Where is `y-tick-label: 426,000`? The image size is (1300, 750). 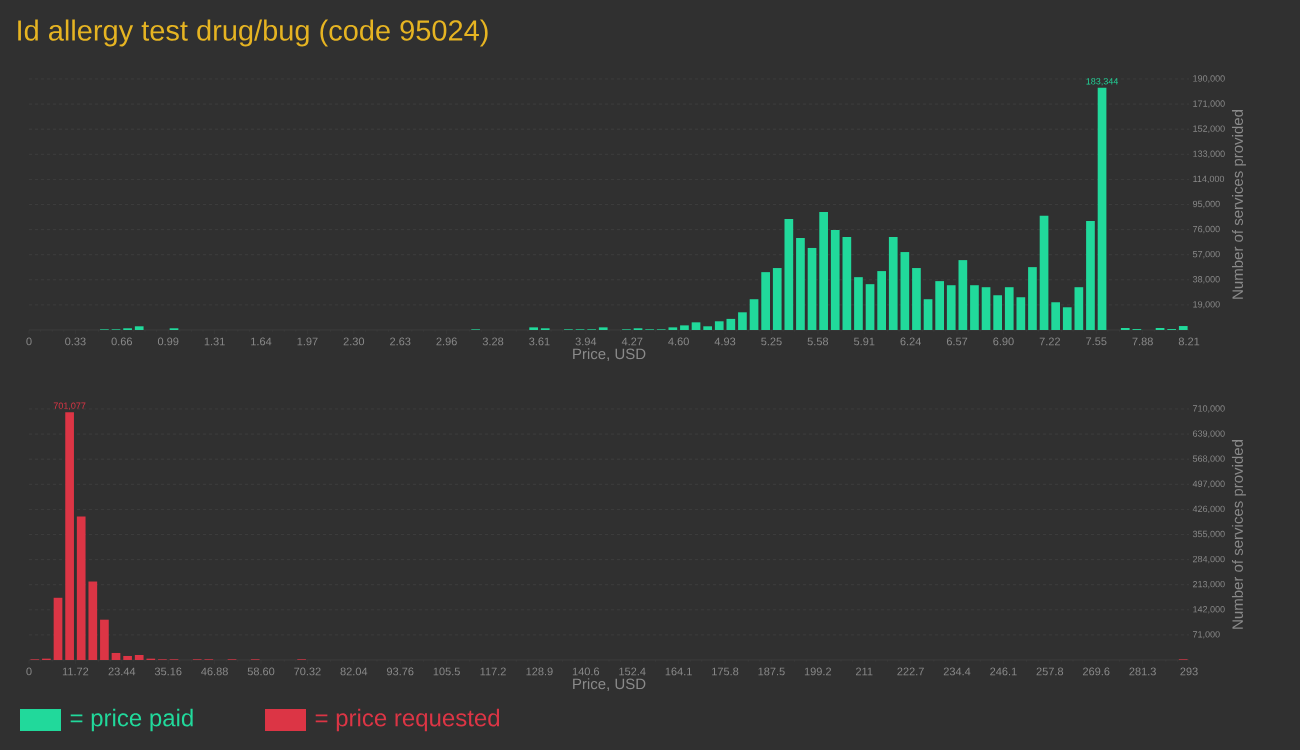
y-tick-label: 426,000 is located at coordinates (1208, 509).